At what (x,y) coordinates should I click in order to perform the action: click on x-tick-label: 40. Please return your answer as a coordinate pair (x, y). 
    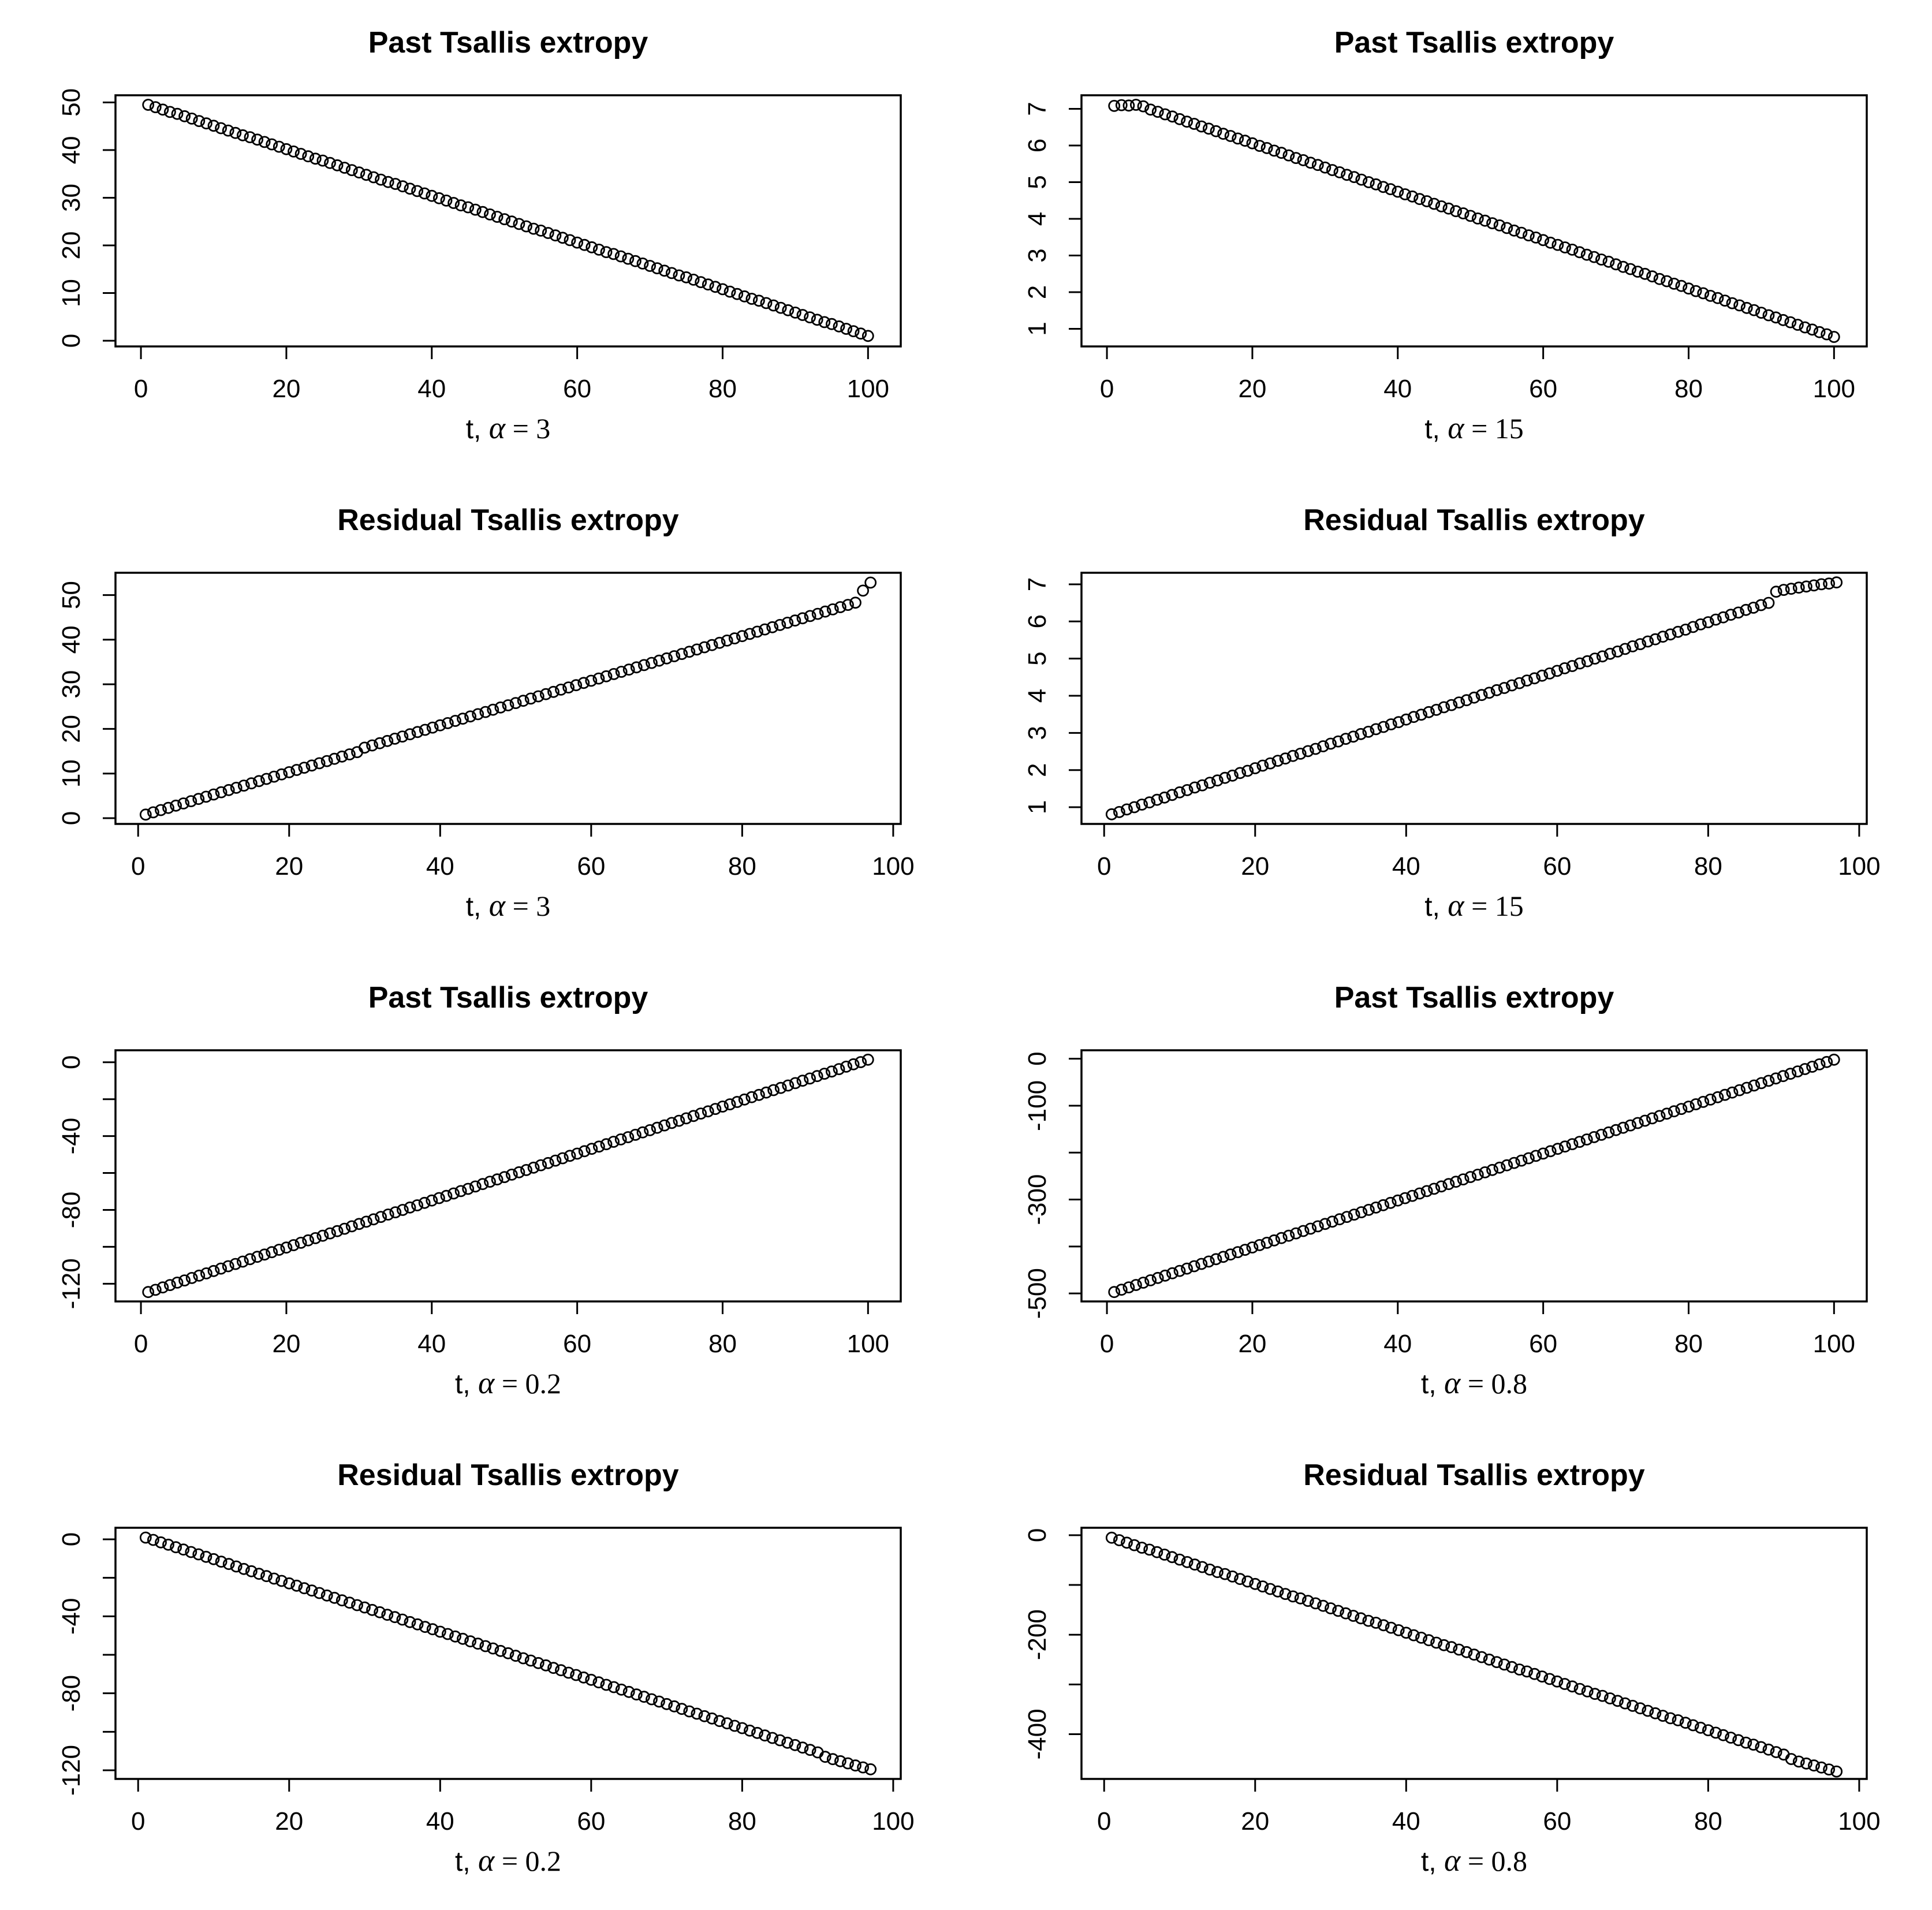
    Looking at the image, I should click on (440, 1821).